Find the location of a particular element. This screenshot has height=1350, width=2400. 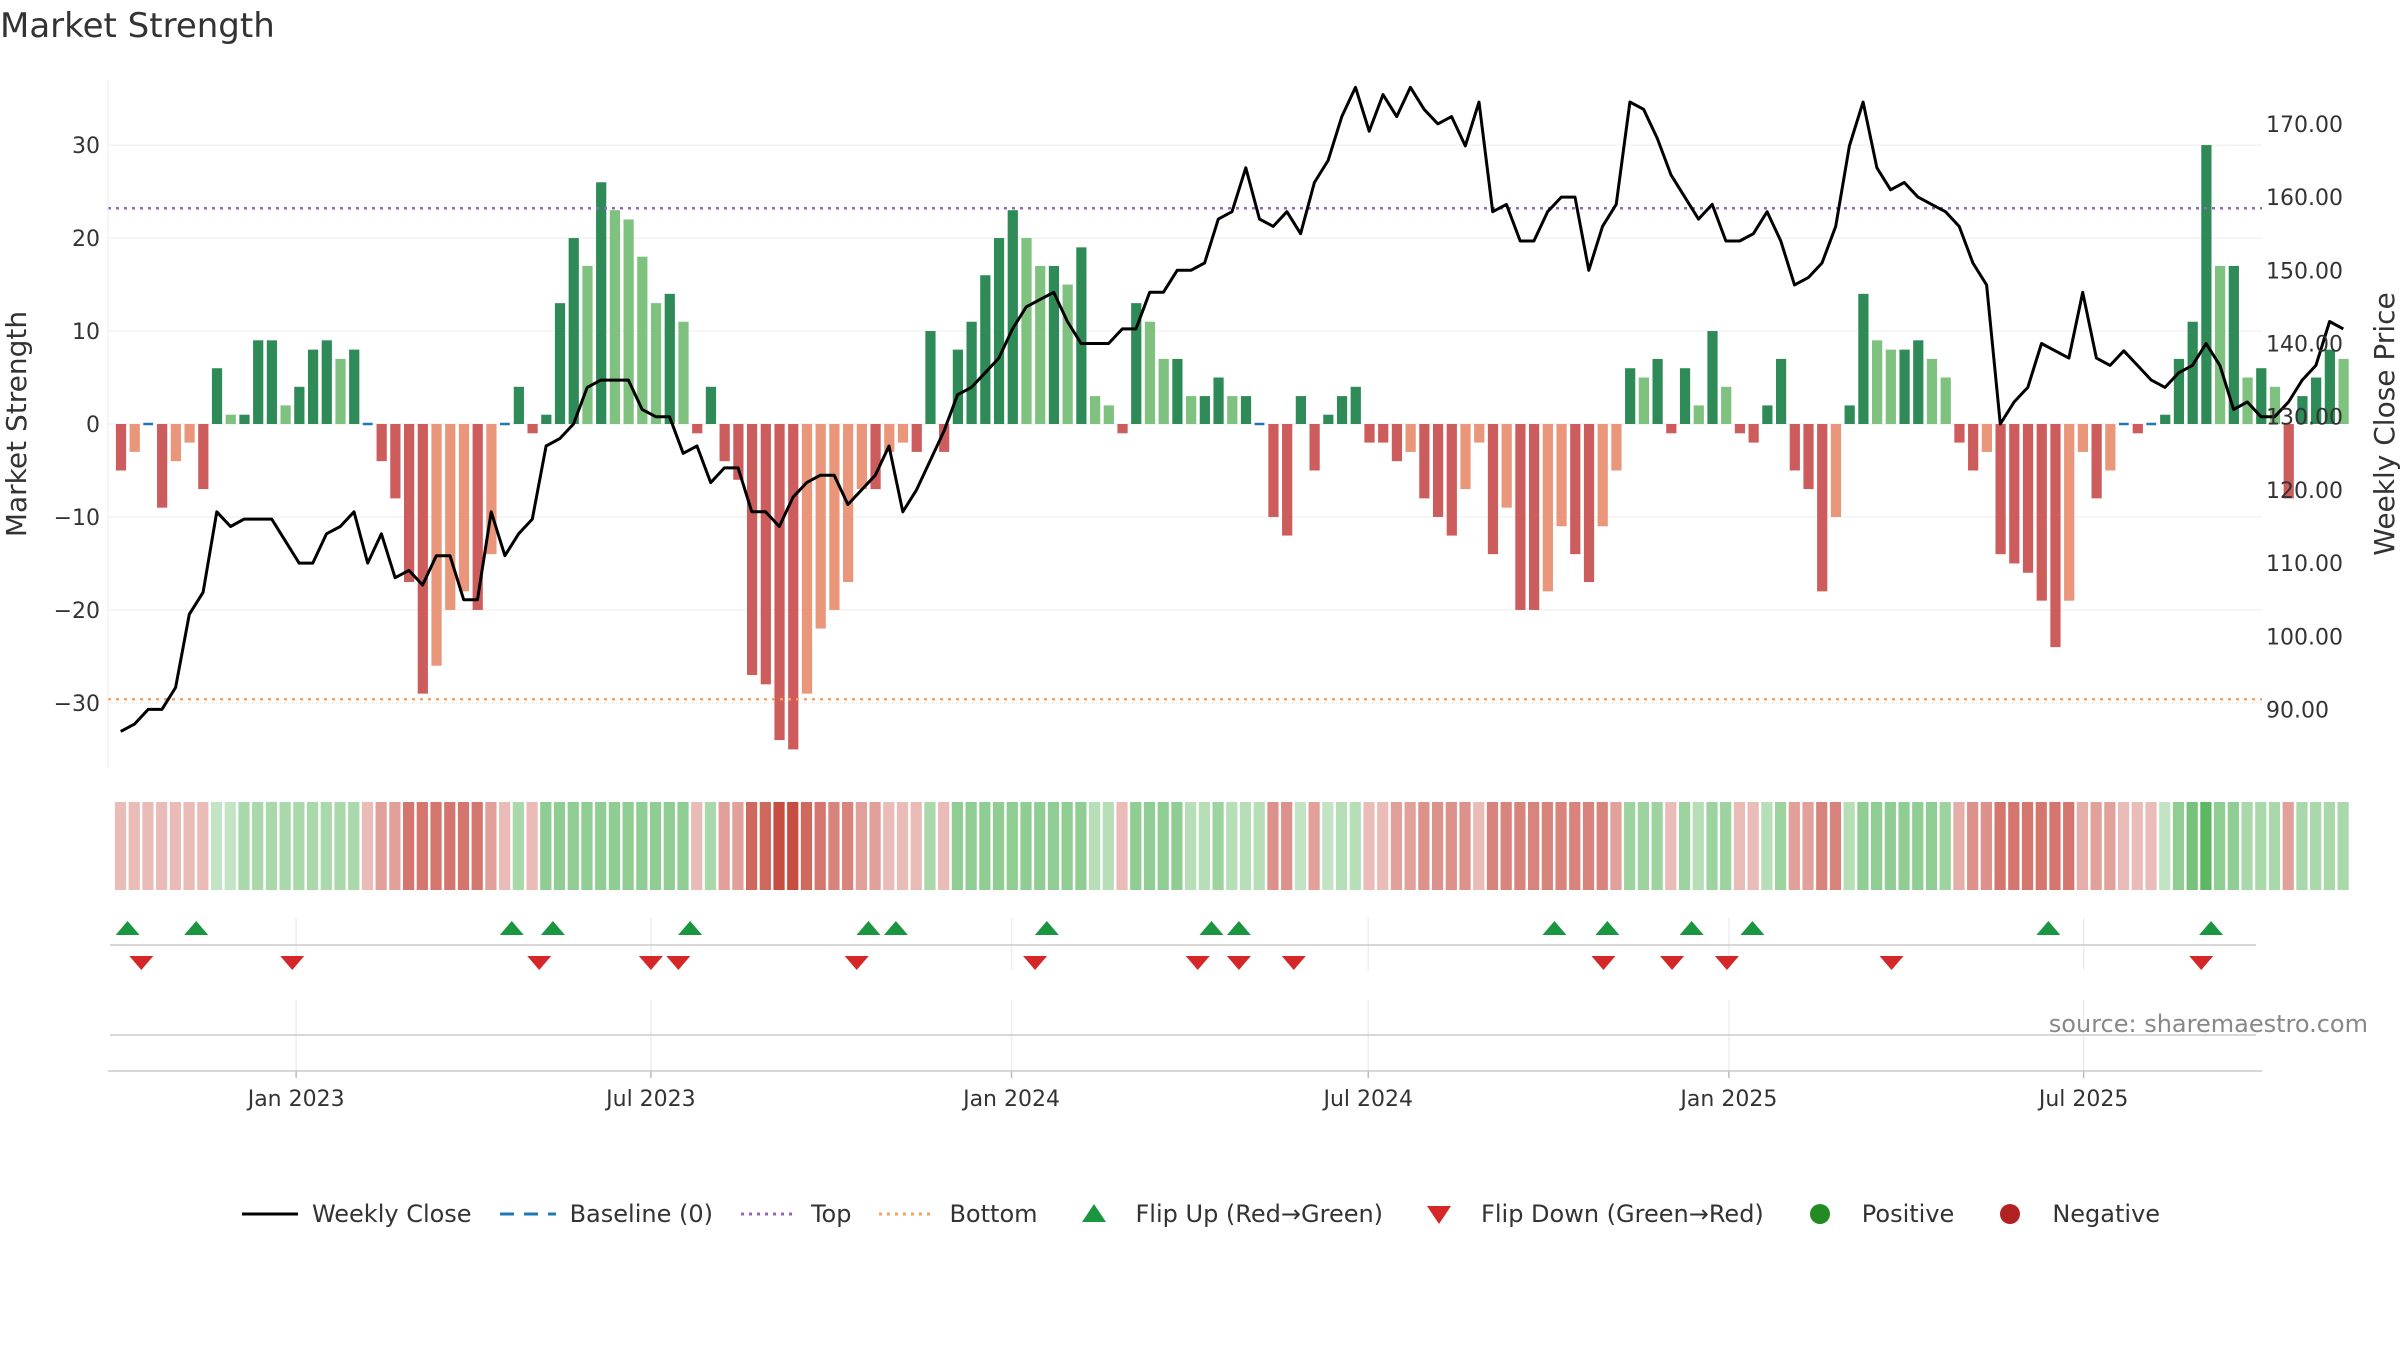

y2-tick-label: 150.00 is located at coordinates (2304, 271).